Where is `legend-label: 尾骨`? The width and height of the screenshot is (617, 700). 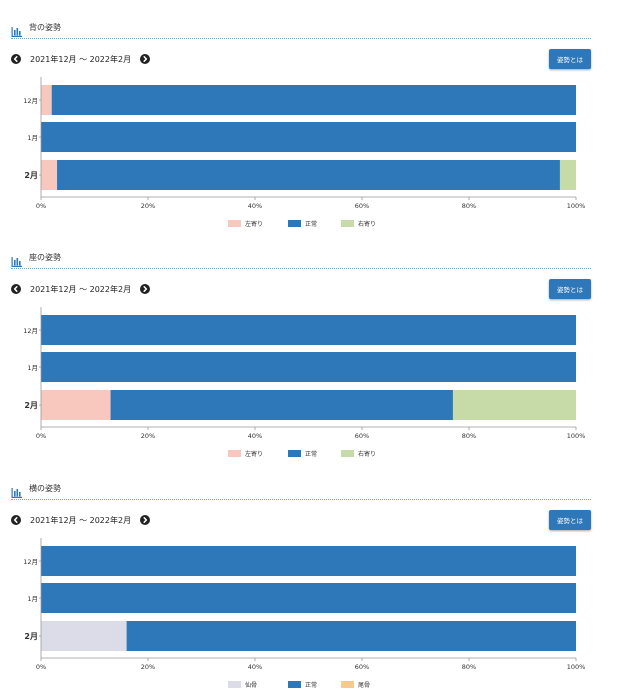 legend-label: 尾骨 is located at coordinates (364, 685).